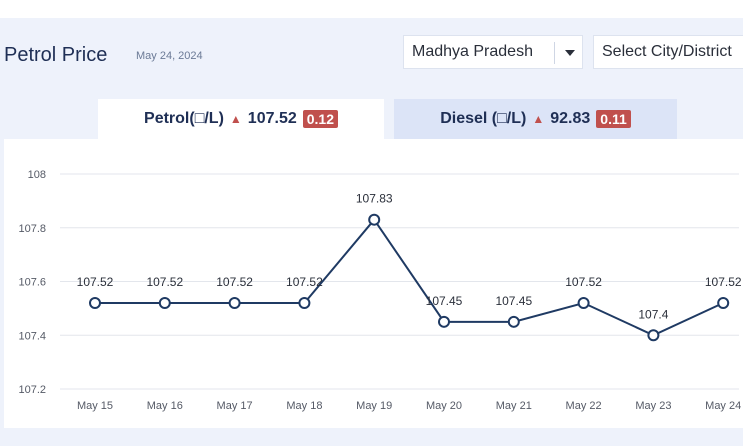  What do you see at coordinates (272, 118) in the screenshot?
I see `tab-petrol-price: 107.52` at bounding box center [272, 118].